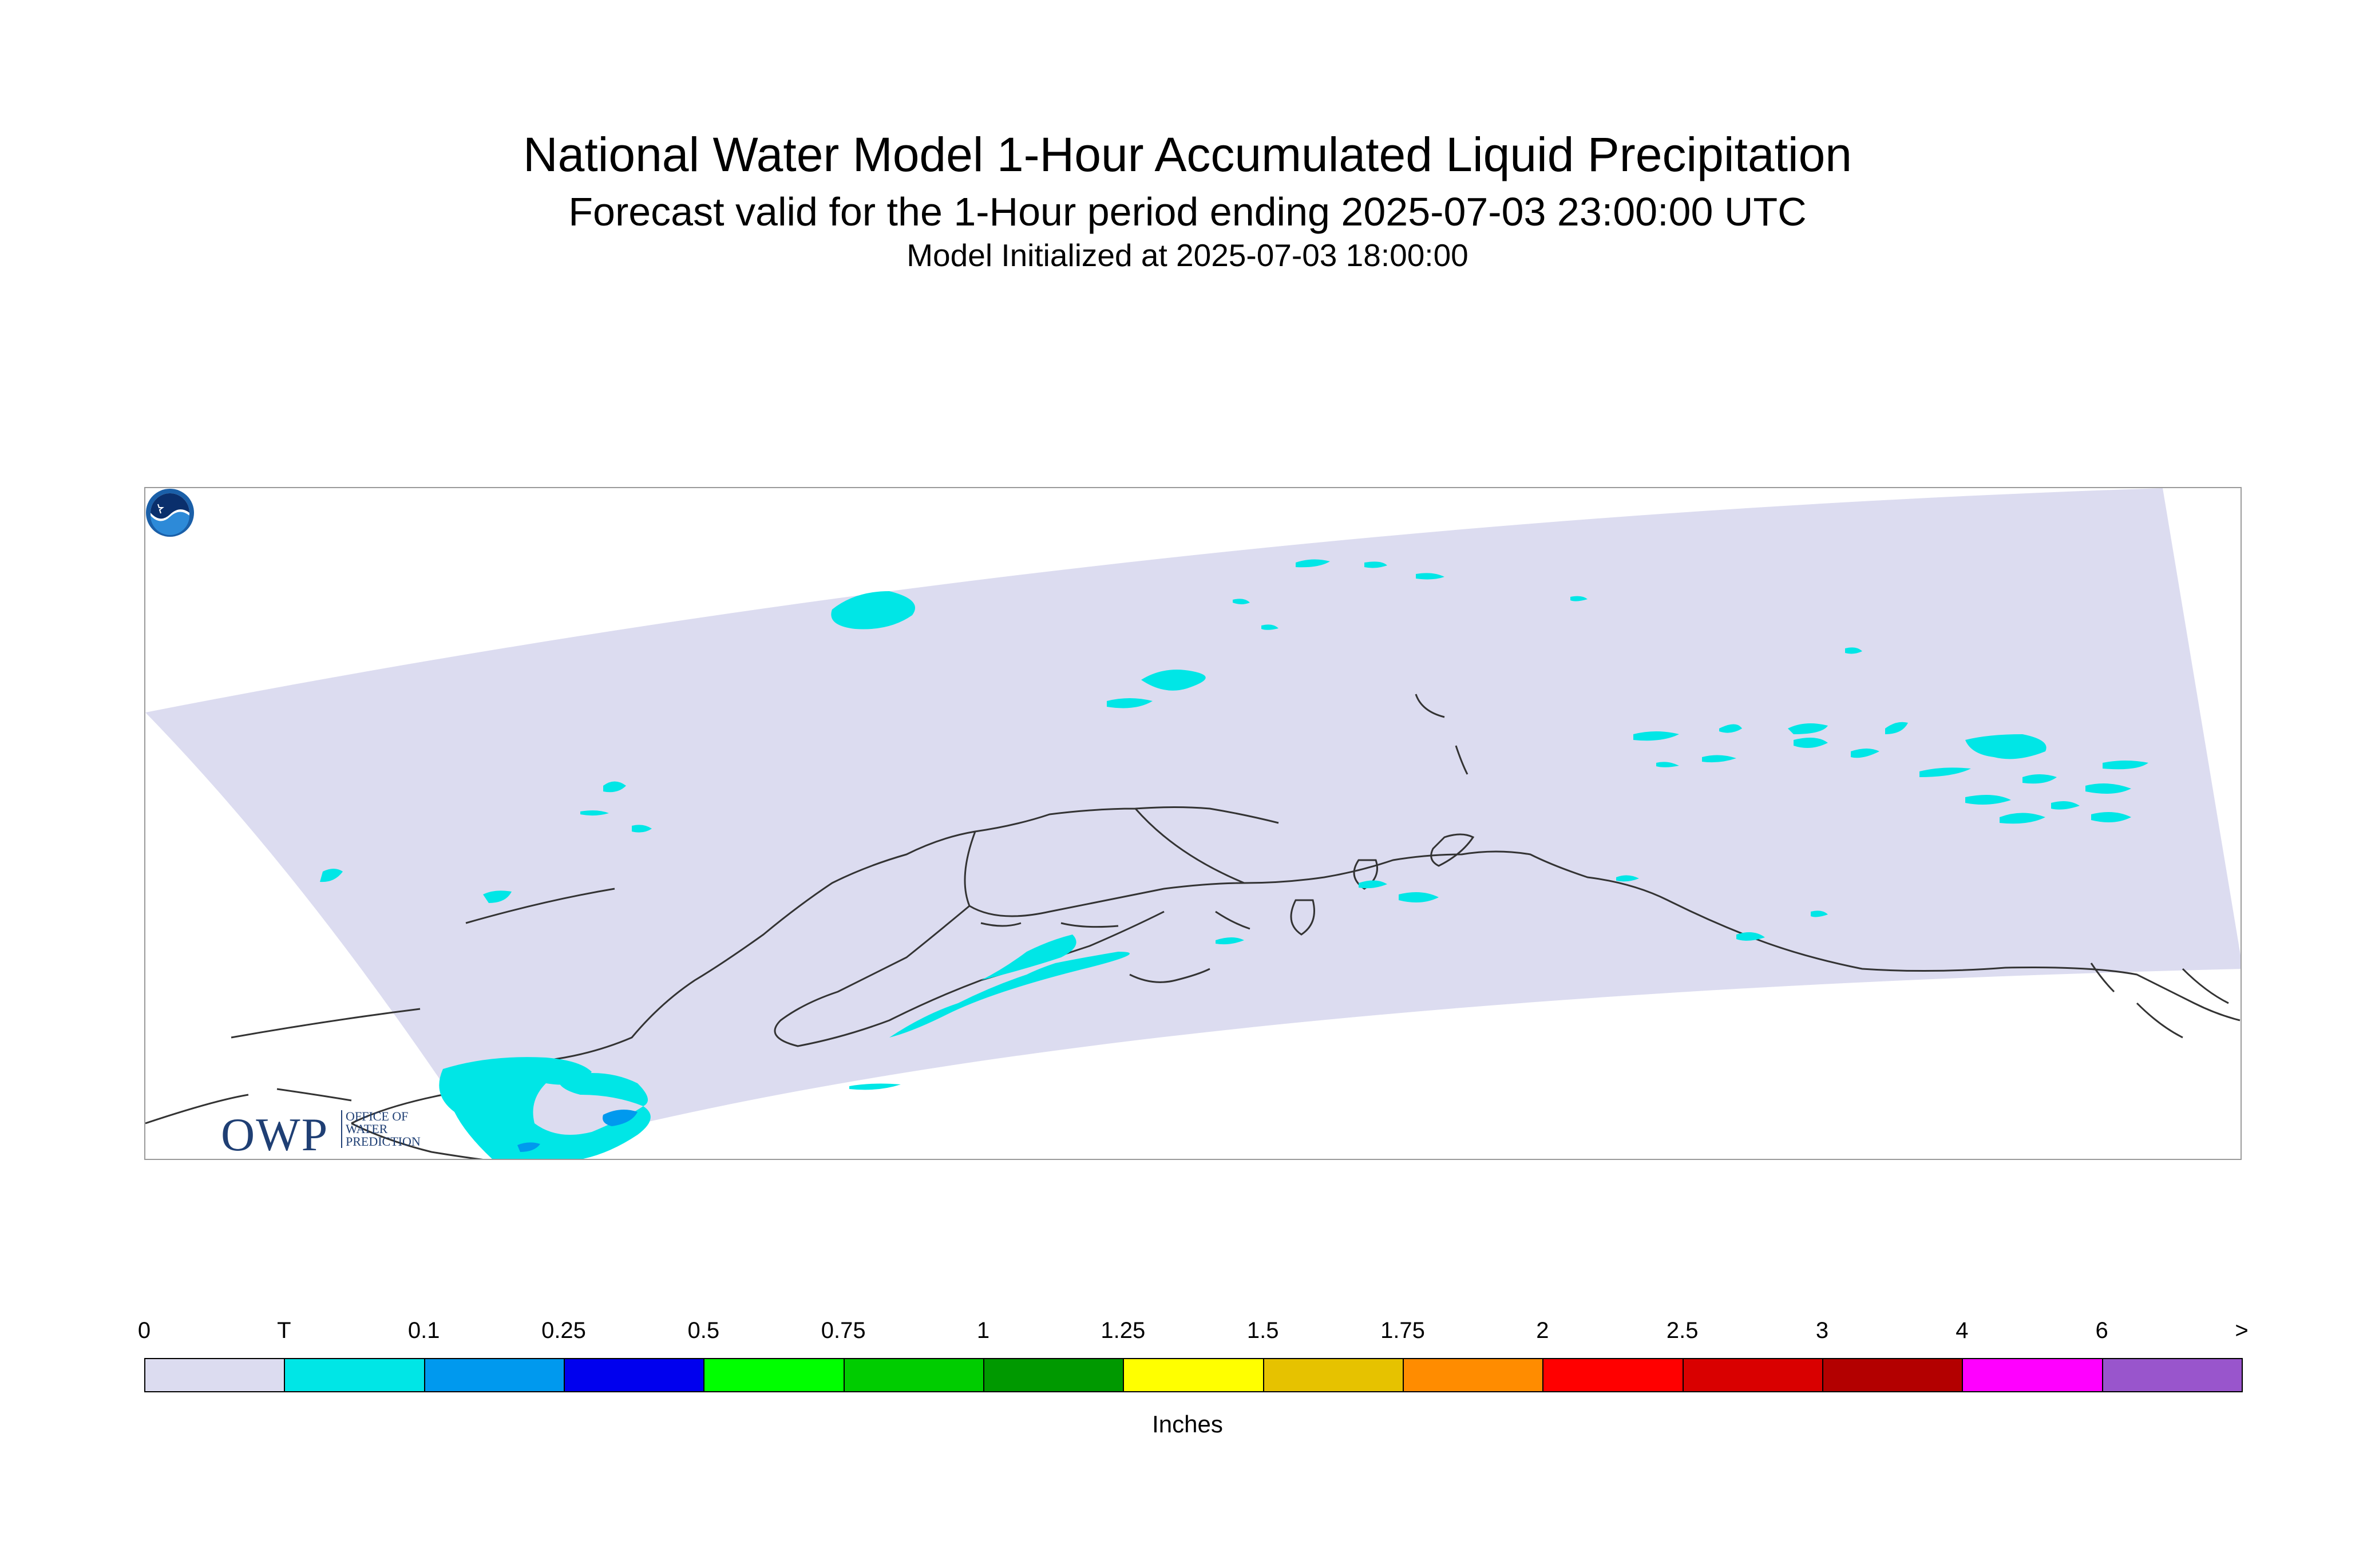  I want to click on coastline-east, so click(2160, 1001).